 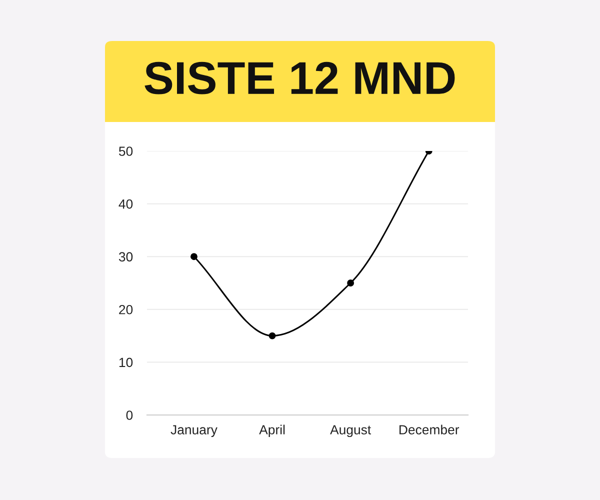 I want to click on x-tick-label: December, so click(x=430, y=429).